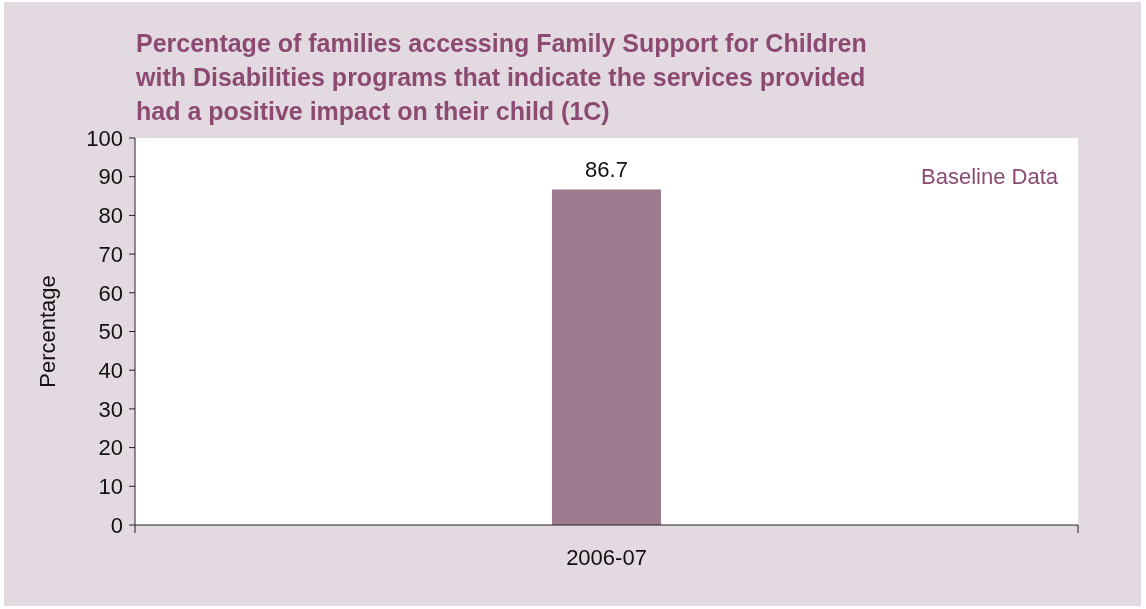  I want to click on x-tick-label: 2006-07, so click(606, 557).